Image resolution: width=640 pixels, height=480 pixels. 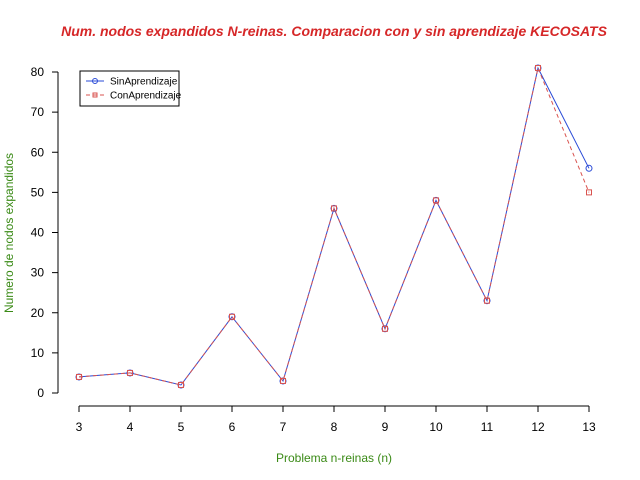 I want to click on x-tick-label: 11, so click(x=487, y=427).